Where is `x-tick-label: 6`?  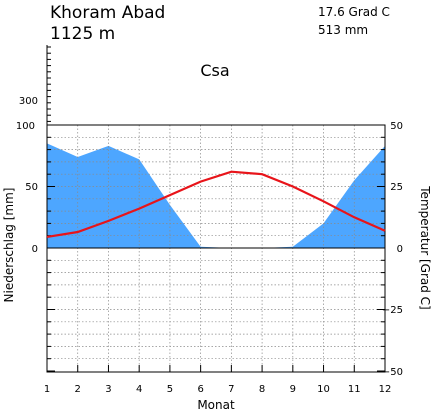 x-tick-label: 6 is located at coordinates (200, 389).